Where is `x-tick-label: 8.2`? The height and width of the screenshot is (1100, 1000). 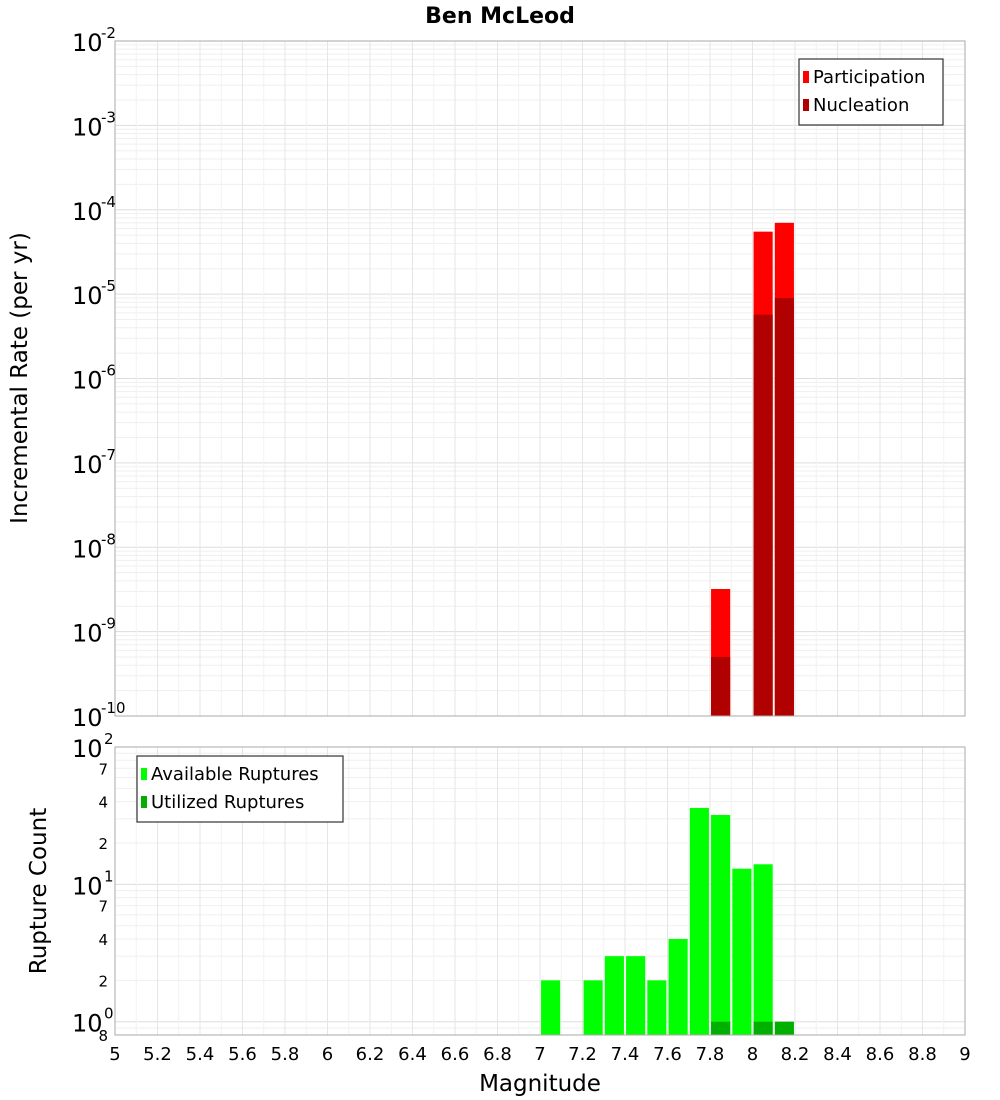
x-tick-label: 8.2 is located at coordinates (795, 1054).